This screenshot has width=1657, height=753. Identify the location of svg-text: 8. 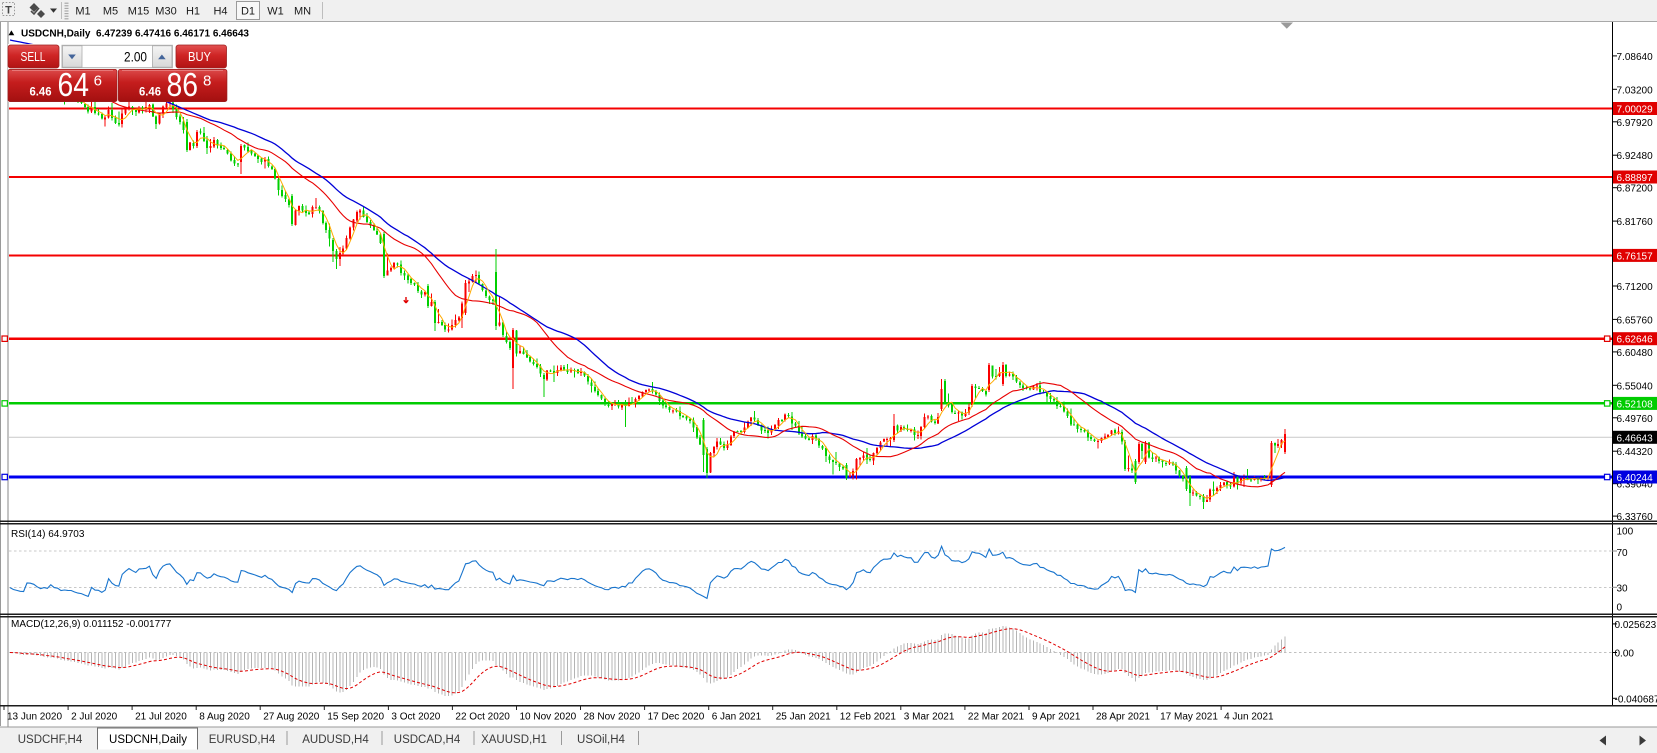
(207, 81).